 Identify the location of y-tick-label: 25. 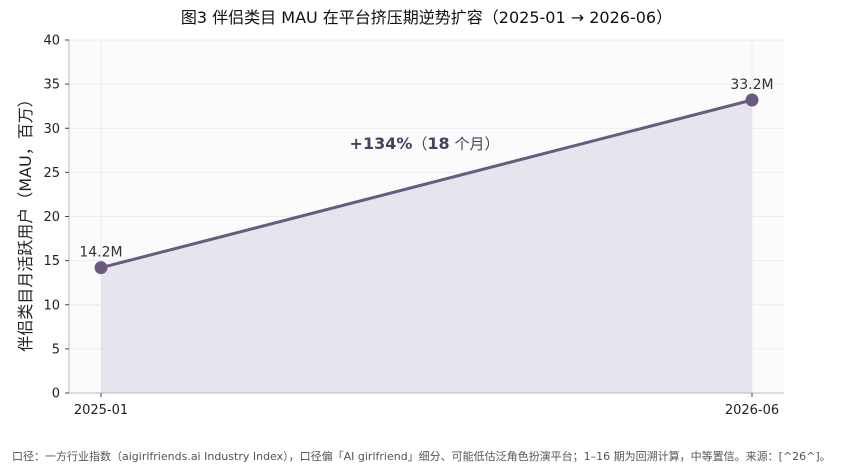
(51, 173).